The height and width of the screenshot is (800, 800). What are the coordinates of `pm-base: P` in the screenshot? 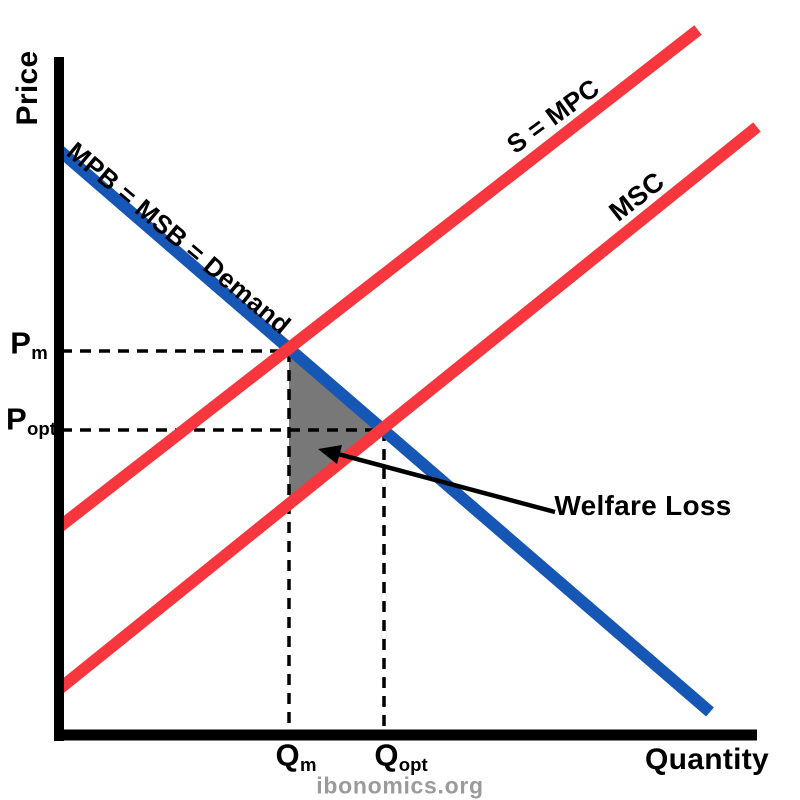 It's located at (21, 343).